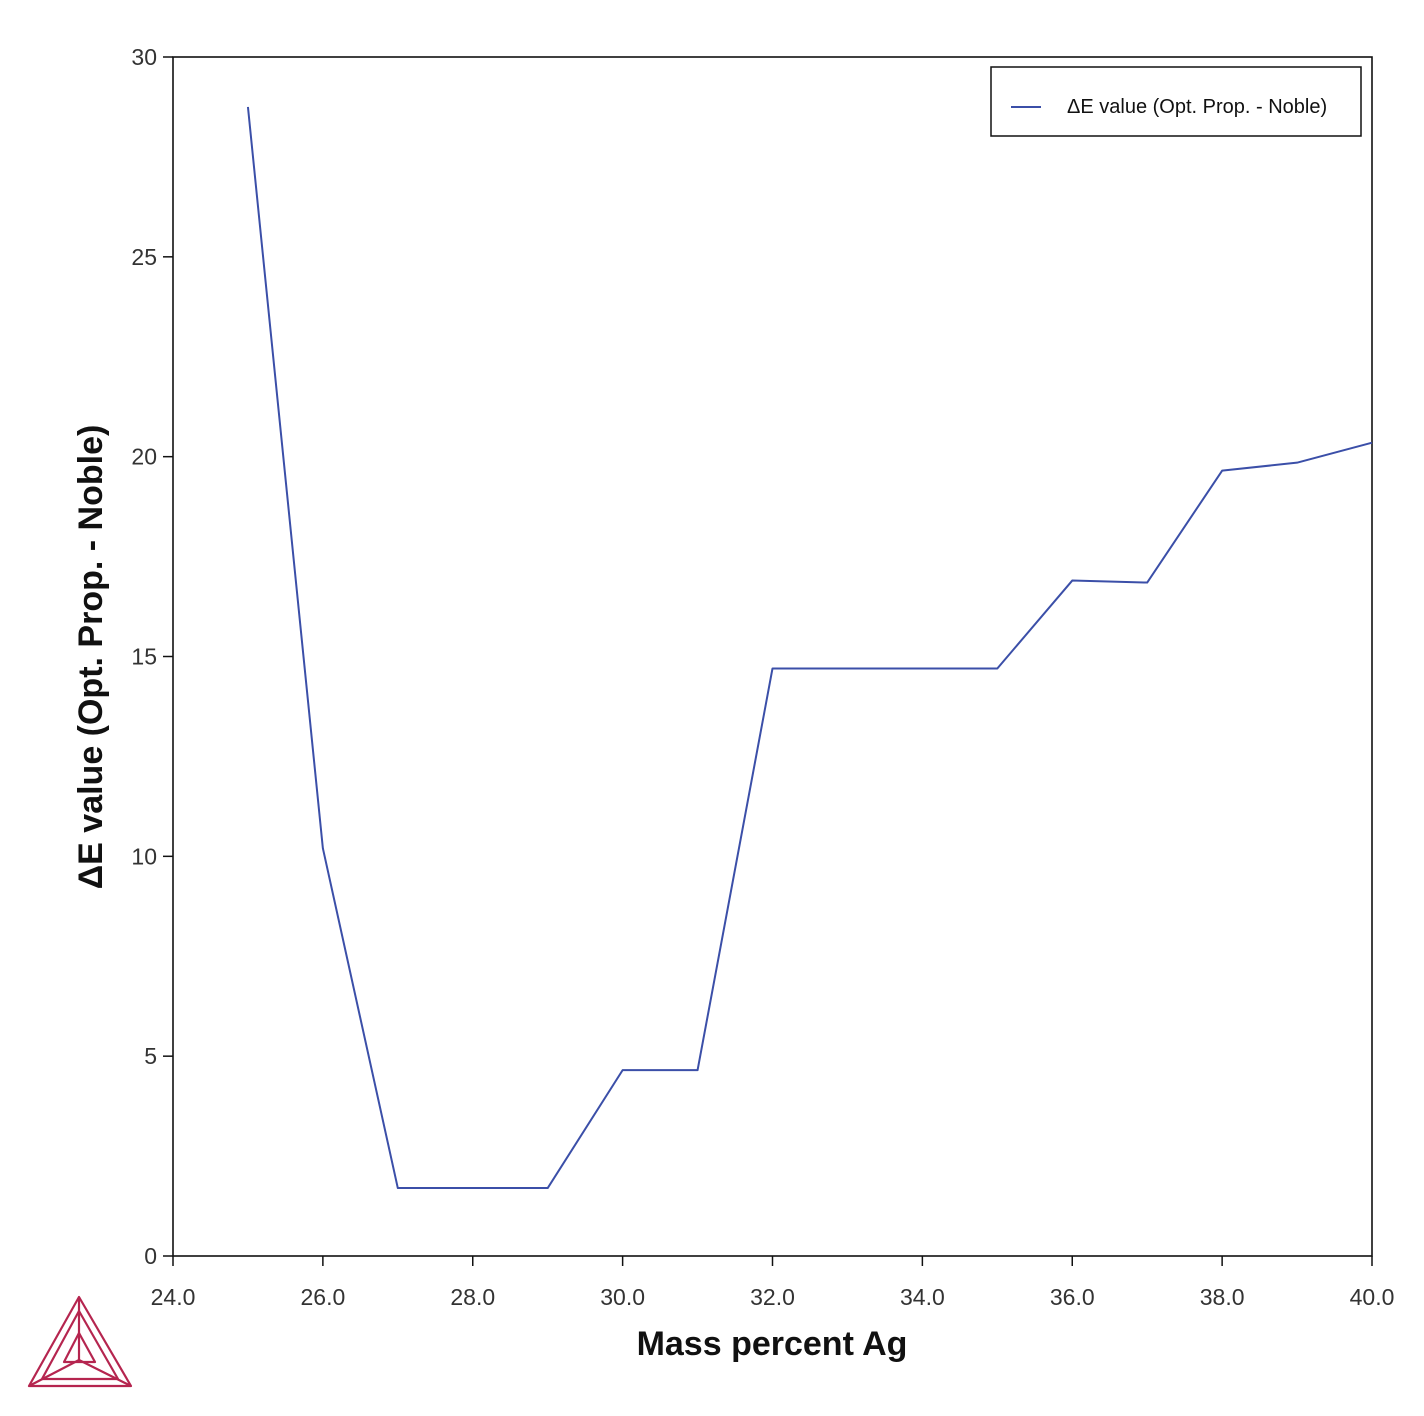 This screenshot has width=1424, height=1416. What do you see at coordinates (772, 1344) in the screenshot?
I see `x-axis-title: Mass percent Ag` at bounding box center [772, 1344].